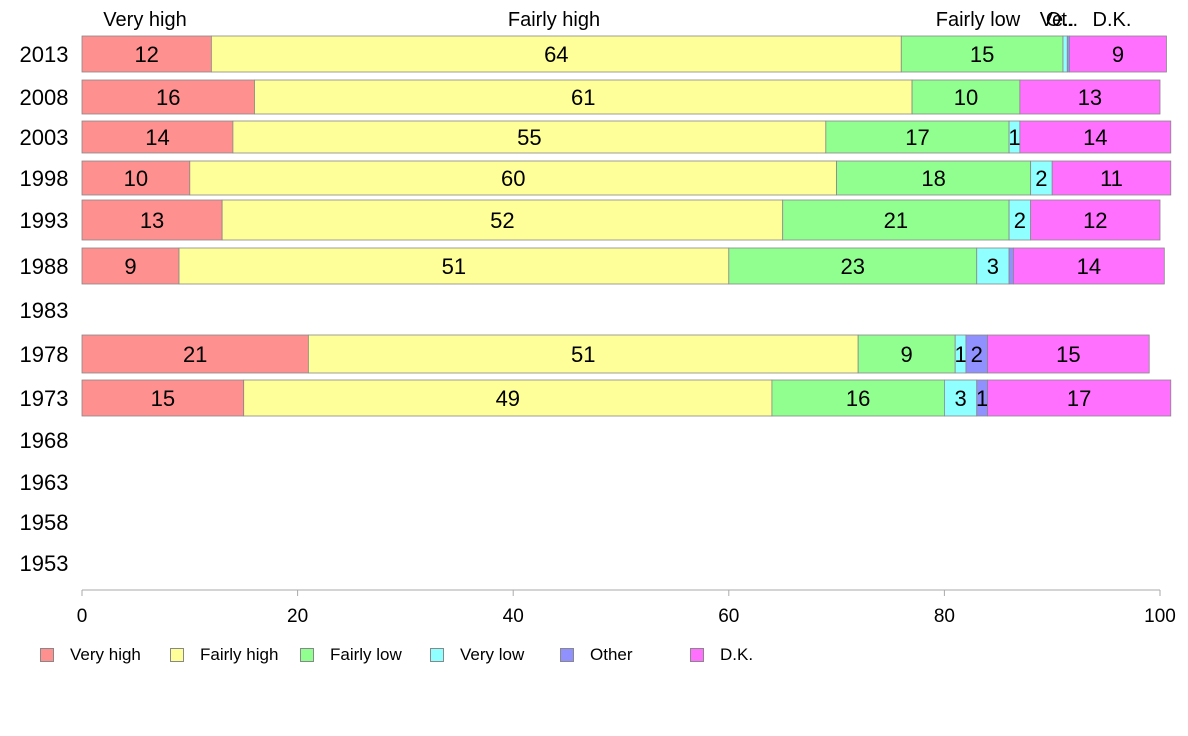 This screenshot has height=736, width=1188. I want to click on data-label: 51, so click(454, 266).